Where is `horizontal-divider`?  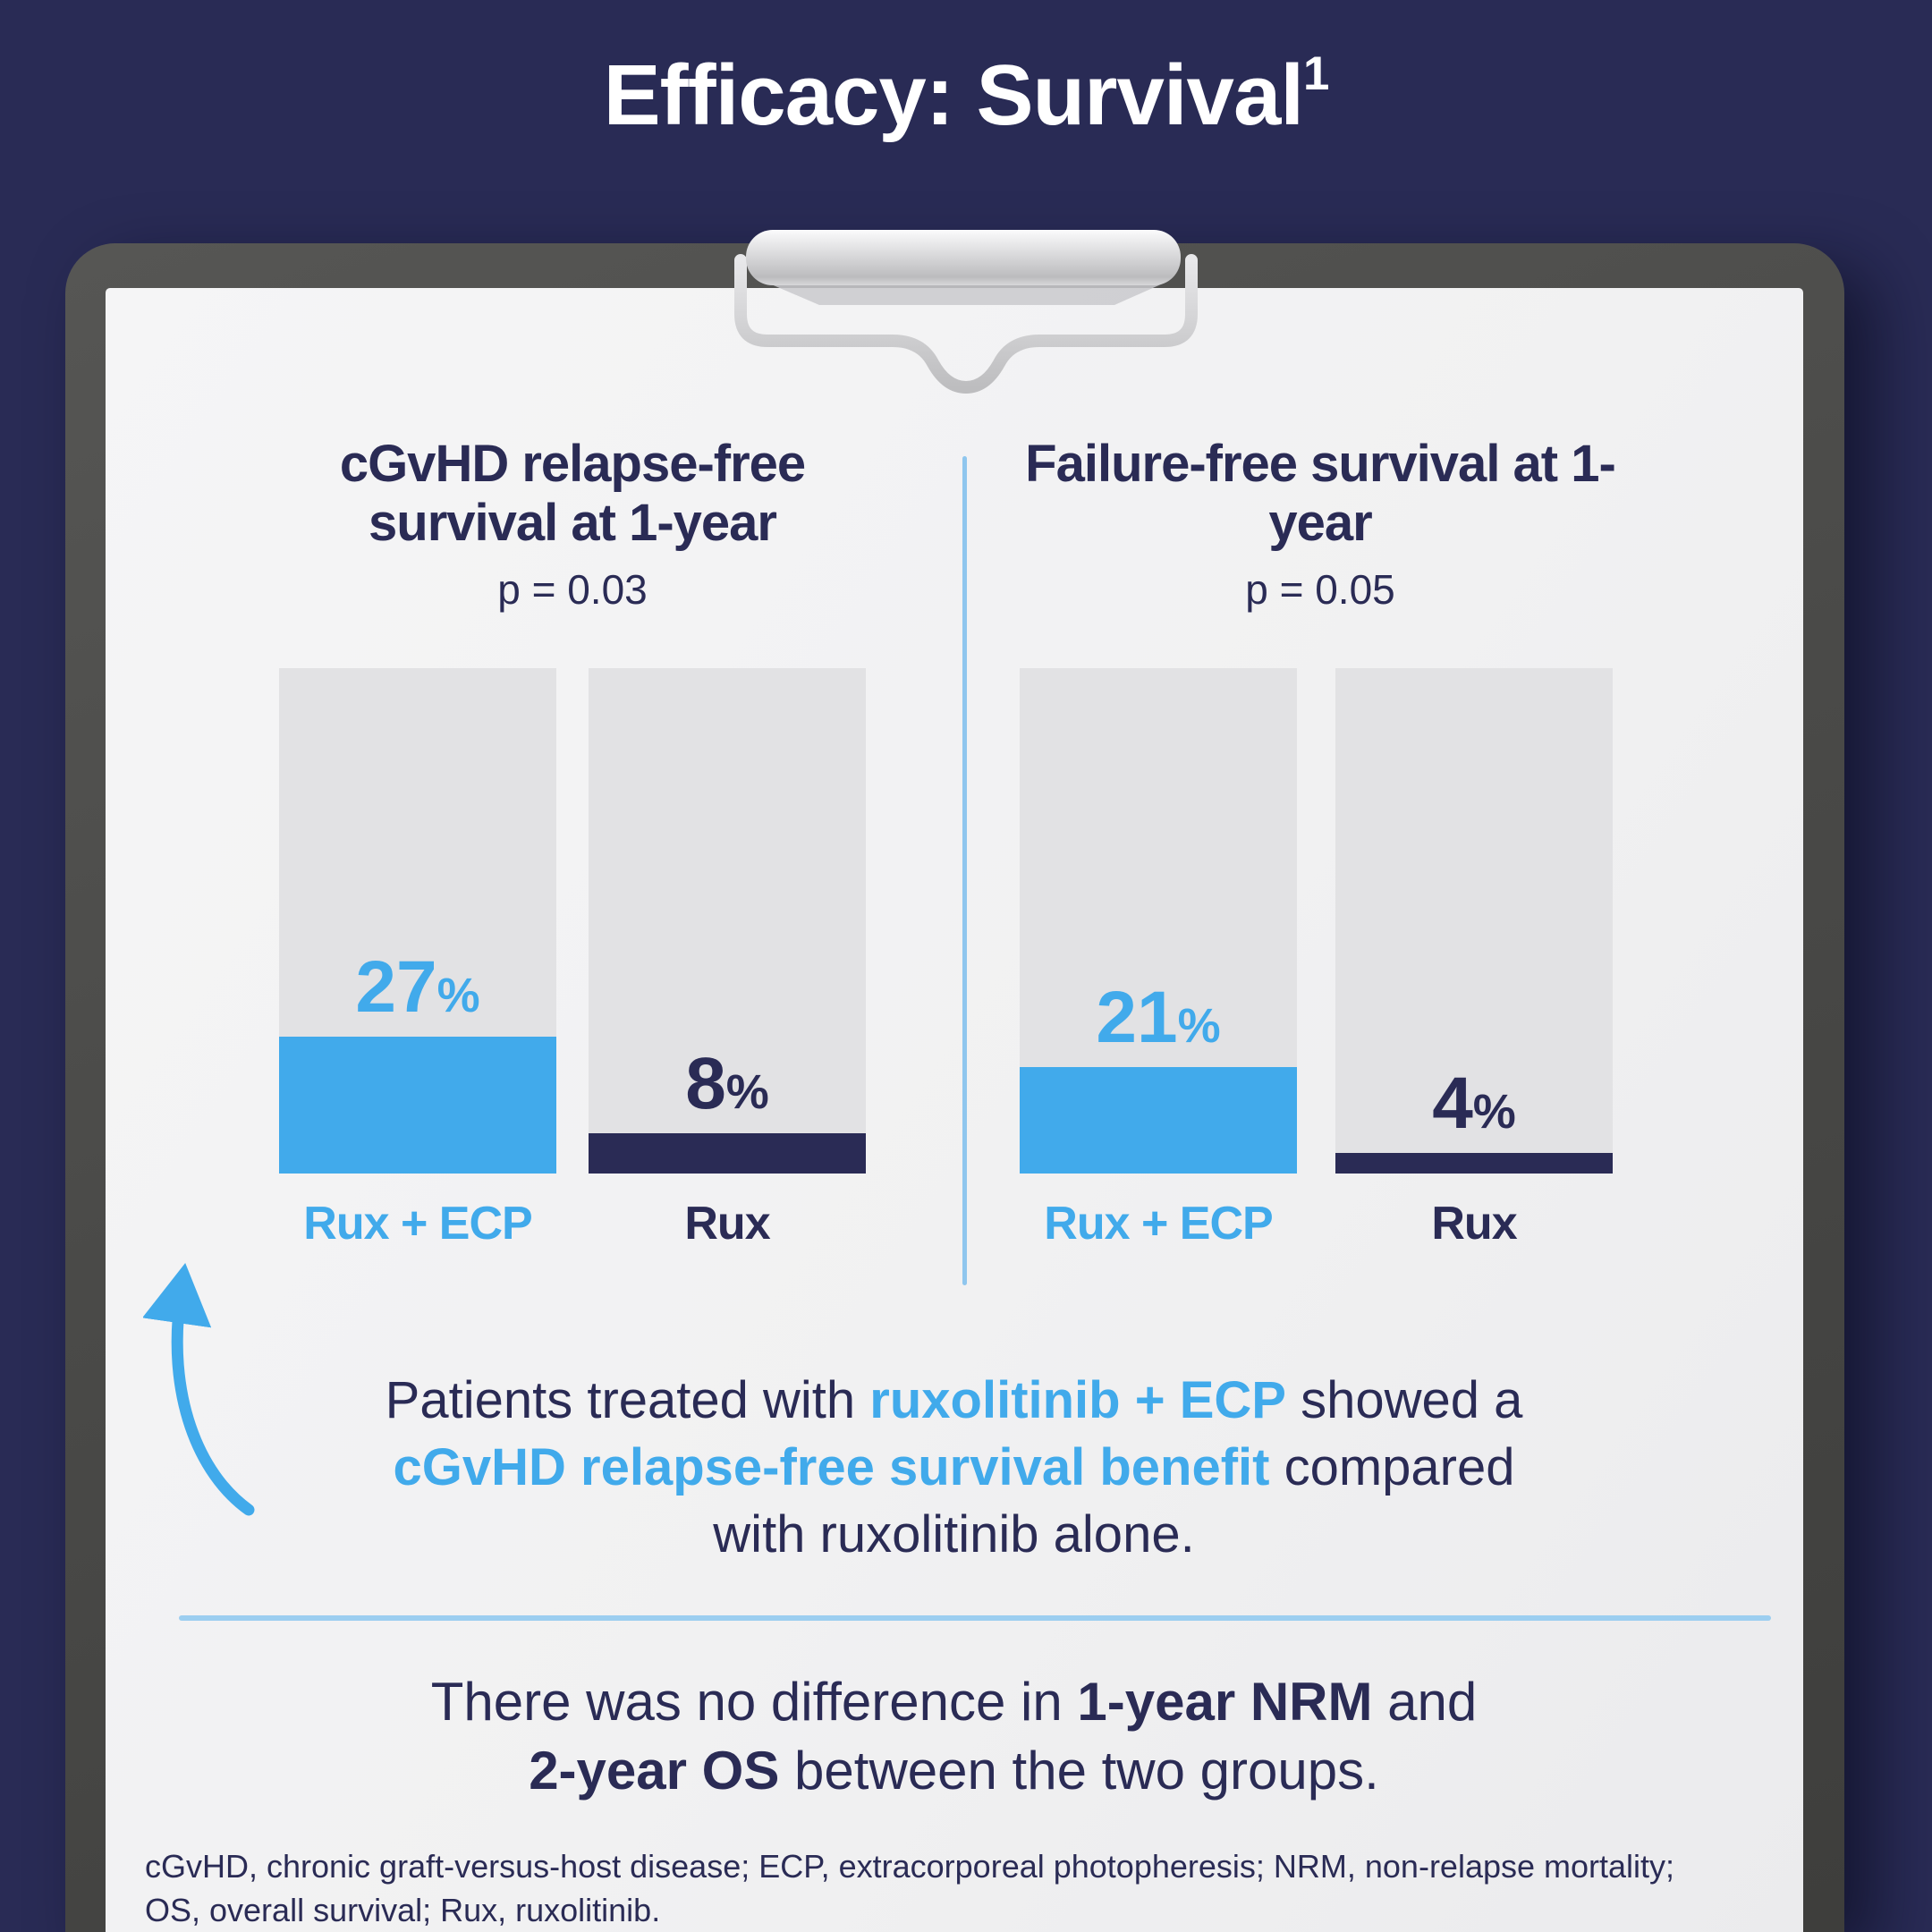
horizontal-divider is located at coordinates (975, 1618).